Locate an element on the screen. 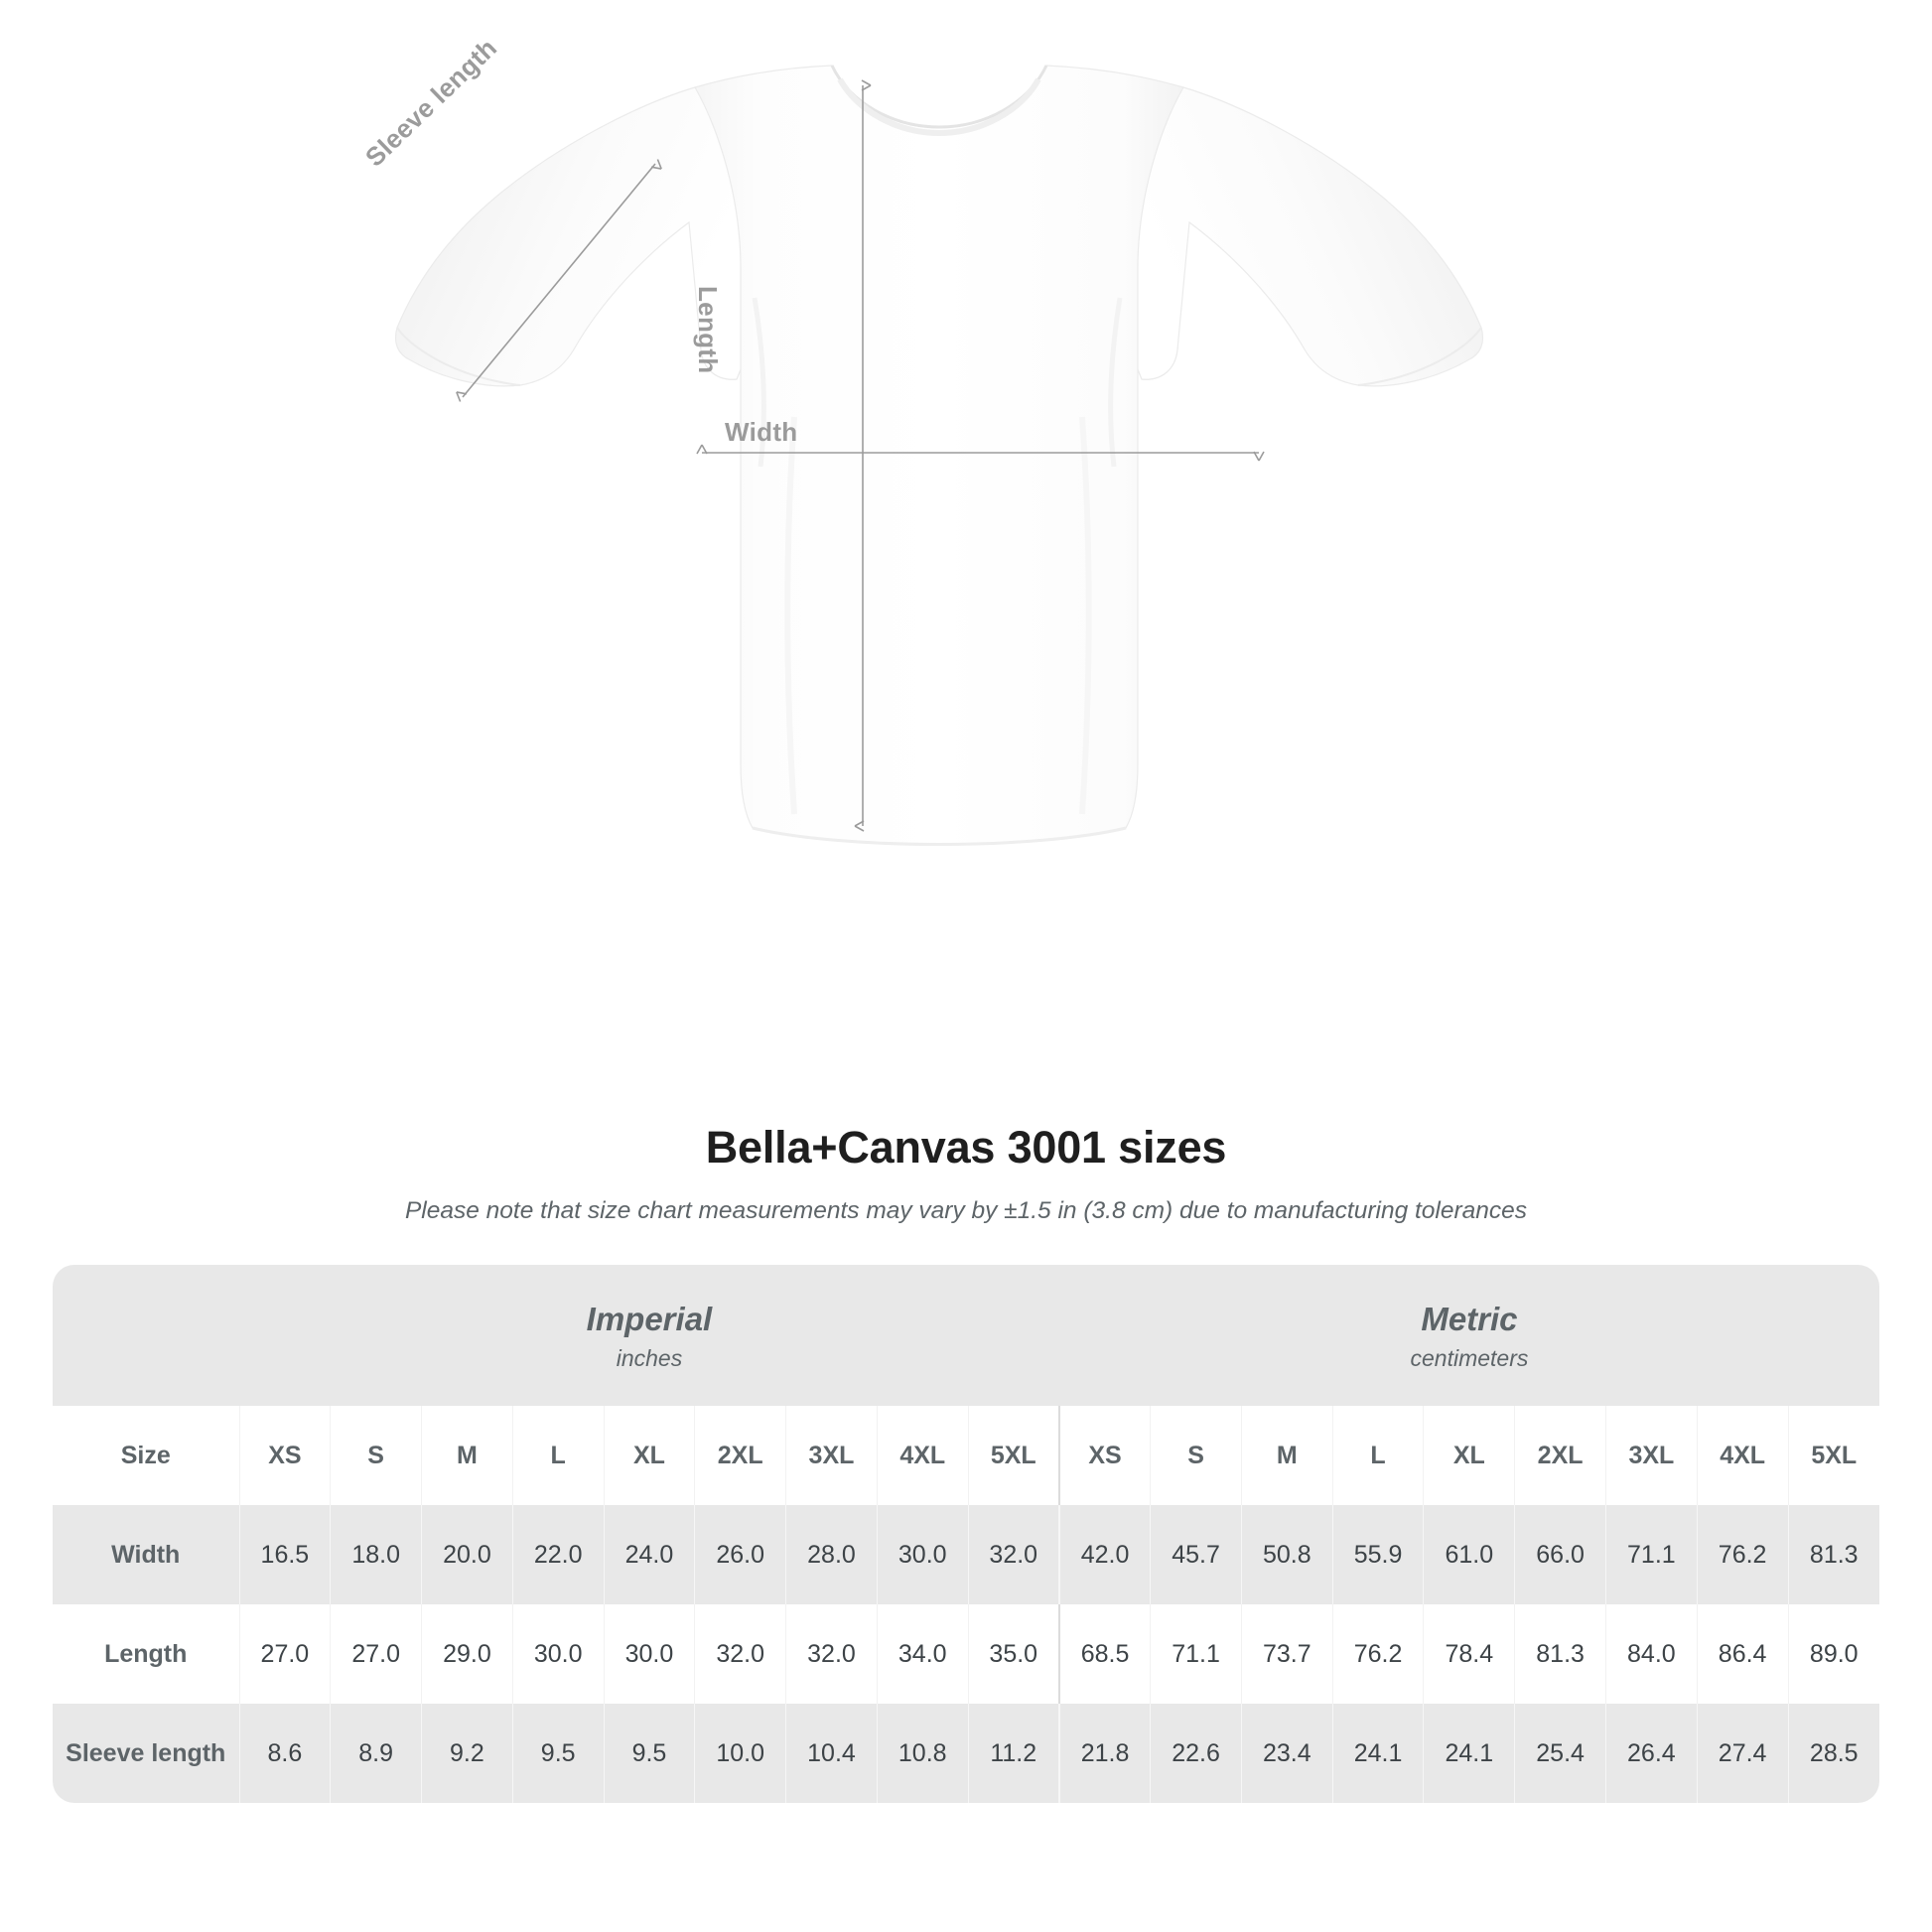  sleeve-dimension-line is located at coordinates (559, 280).